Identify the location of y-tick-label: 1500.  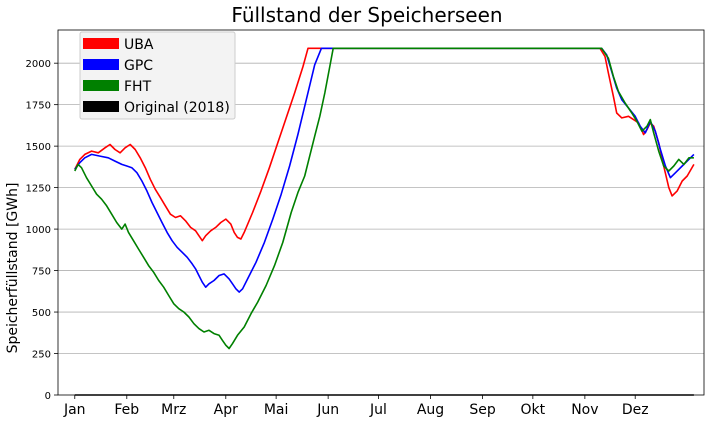
(38, 147).